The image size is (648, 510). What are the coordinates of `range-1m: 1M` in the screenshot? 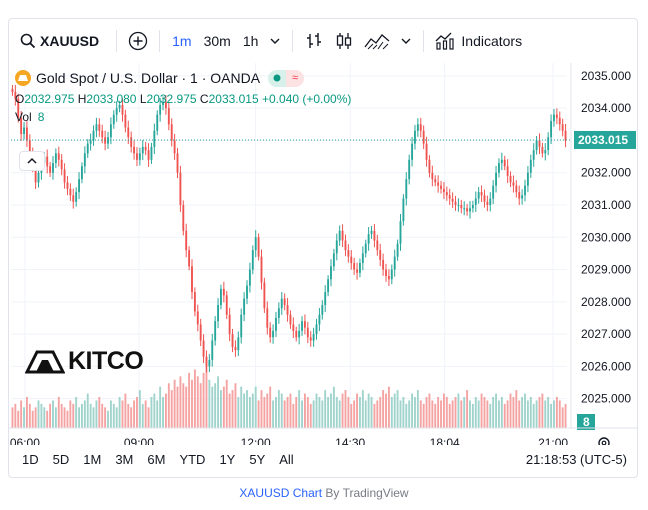 It's located at (92, 459).